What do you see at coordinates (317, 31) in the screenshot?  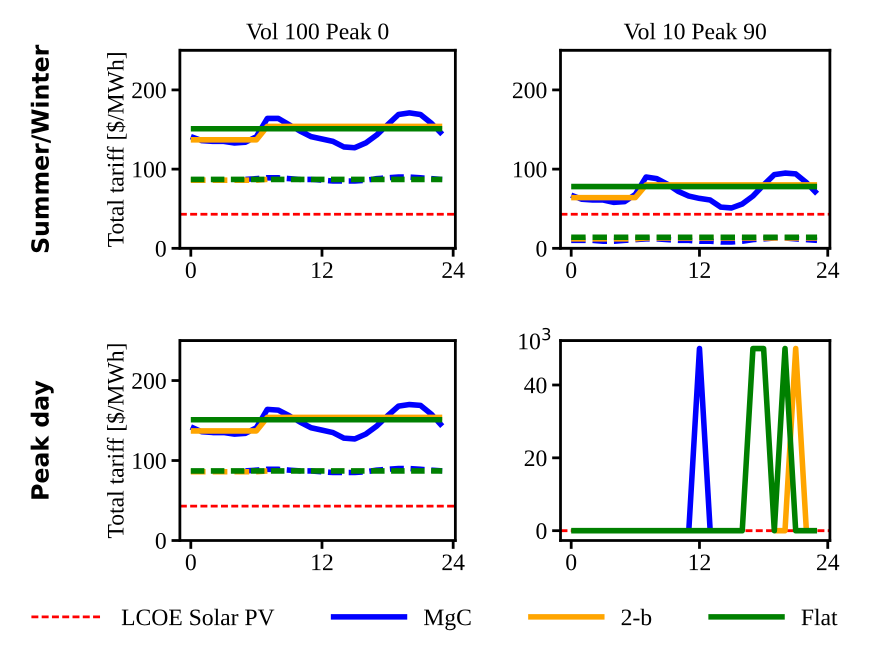 I see `chart-title: Vol 100 Peak 0` at bounding box center [317, 31].